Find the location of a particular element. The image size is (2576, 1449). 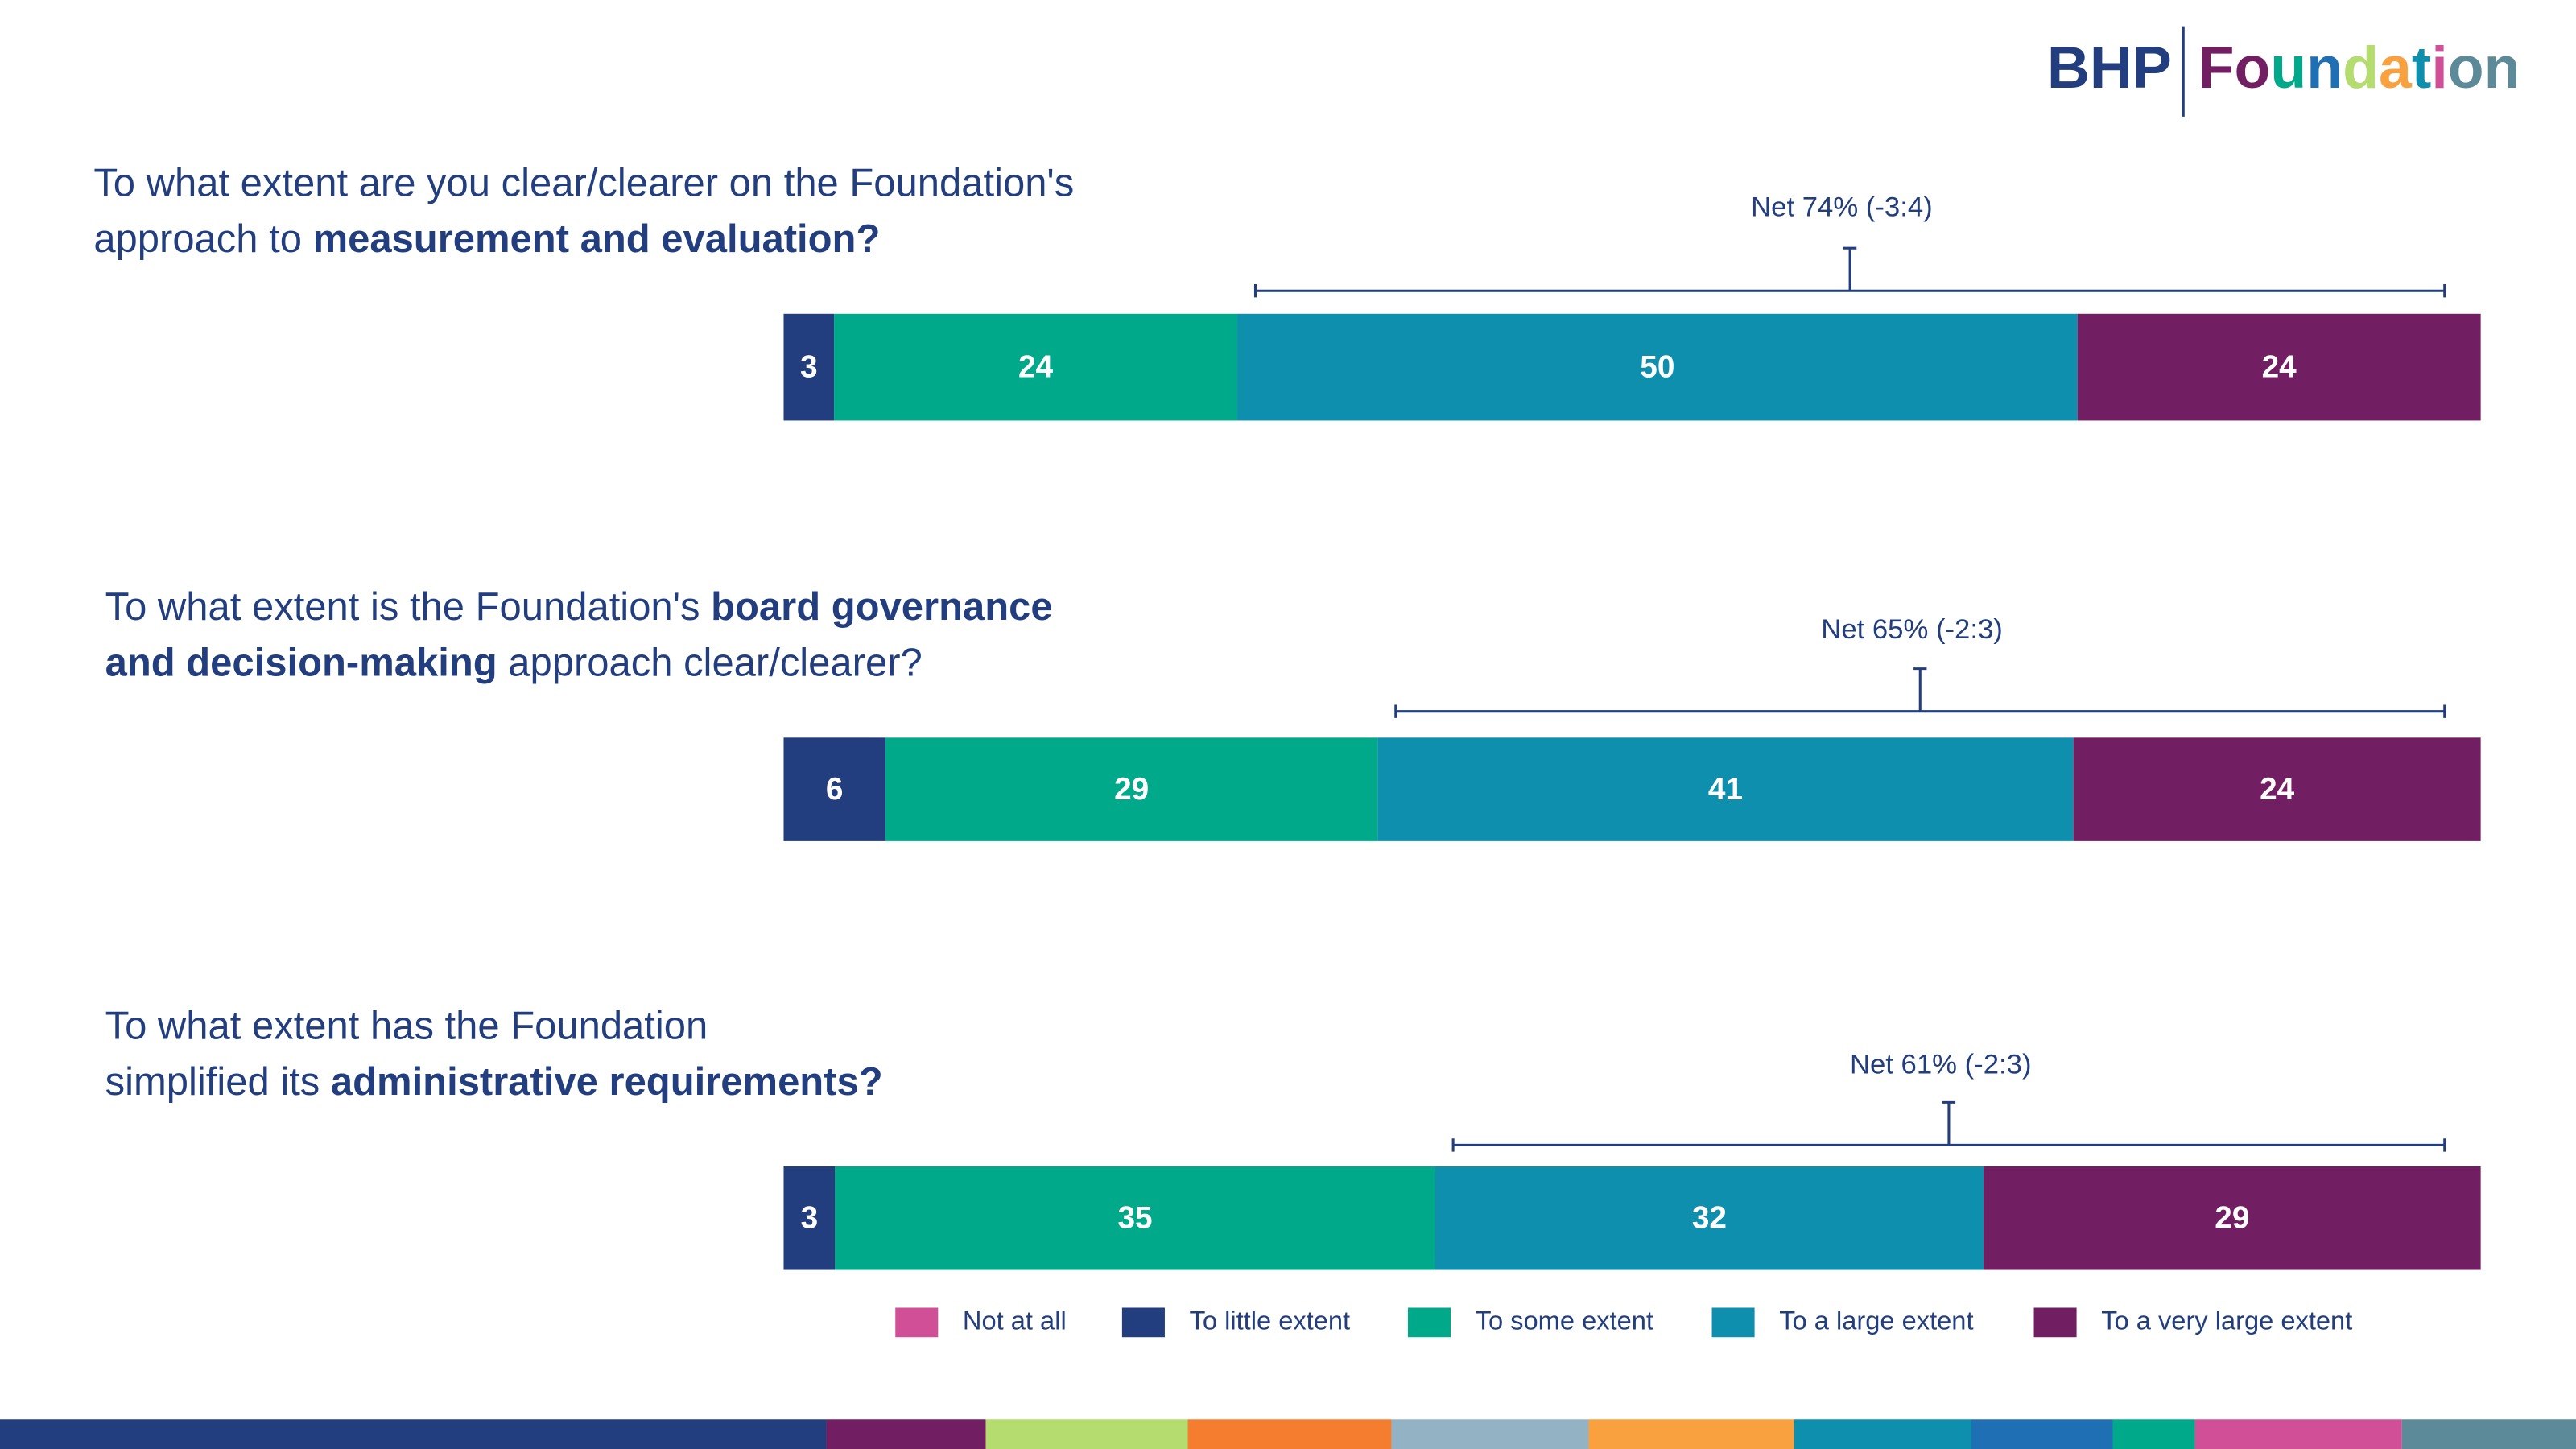

value-label: 35 is located at coordinates (1134, 1218).